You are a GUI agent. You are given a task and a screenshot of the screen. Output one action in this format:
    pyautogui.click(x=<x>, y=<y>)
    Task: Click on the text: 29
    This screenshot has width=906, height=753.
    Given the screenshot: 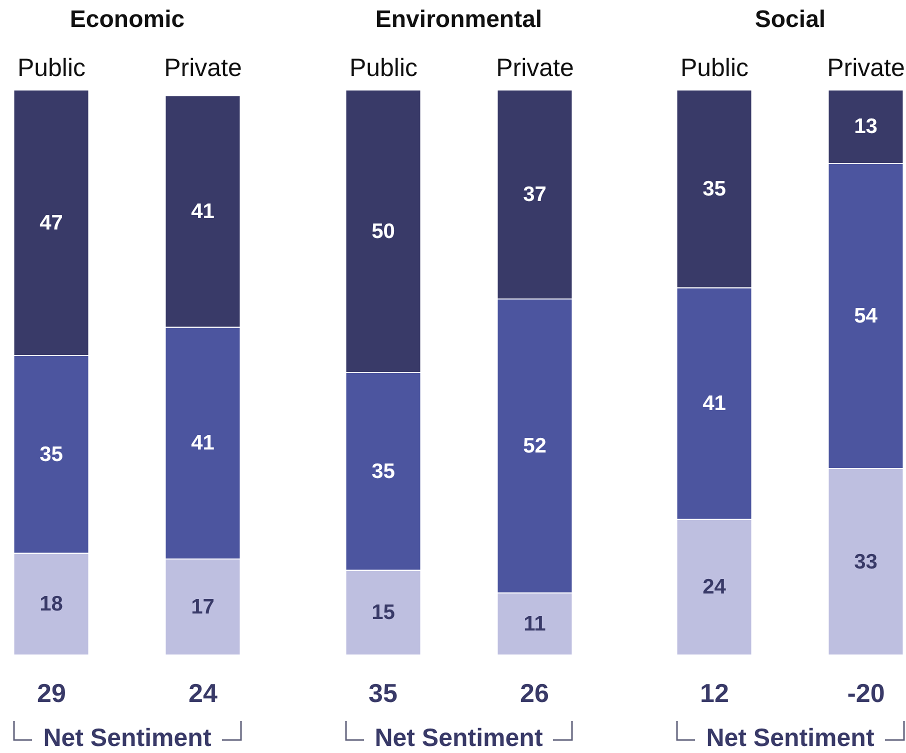 What is the action you would take?
    pyautogui.click(x=51, y=693)
    